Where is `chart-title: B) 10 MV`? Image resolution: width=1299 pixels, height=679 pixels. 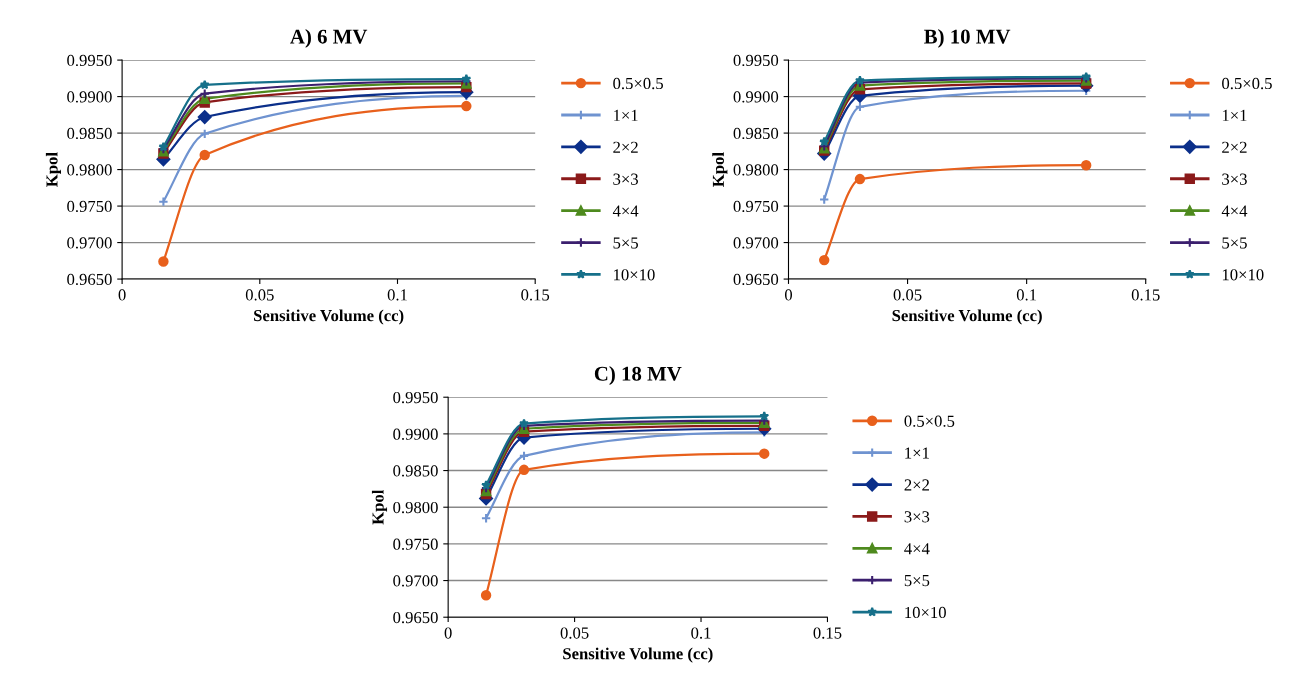 chart-title: B) 10 MV is located at coordinates (967, 38).